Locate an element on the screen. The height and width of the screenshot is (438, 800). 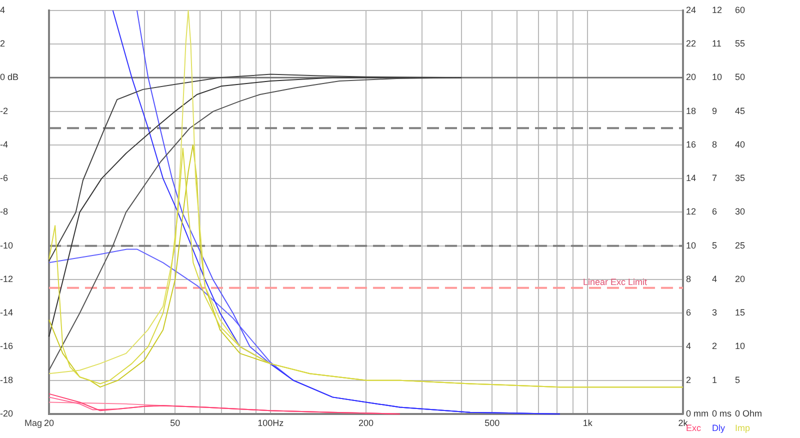
y2-tick-label: 20 is located at coordinates (691, 77).